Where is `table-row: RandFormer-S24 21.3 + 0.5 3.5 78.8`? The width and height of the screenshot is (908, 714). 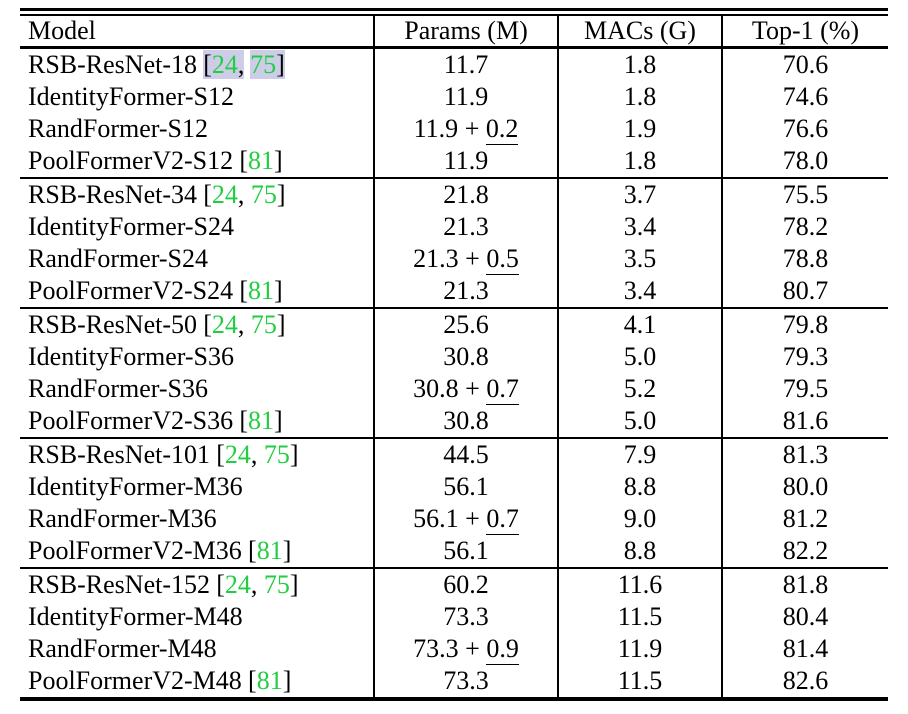 table-row: RandFormer-S24 21.3 + 0.5 3.5 78.8 is located at coordinates (454, 259).